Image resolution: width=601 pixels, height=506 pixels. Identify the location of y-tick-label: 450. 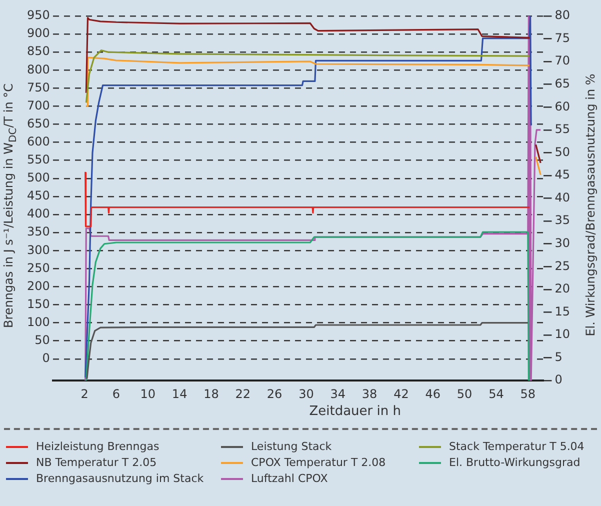
(38, 195).